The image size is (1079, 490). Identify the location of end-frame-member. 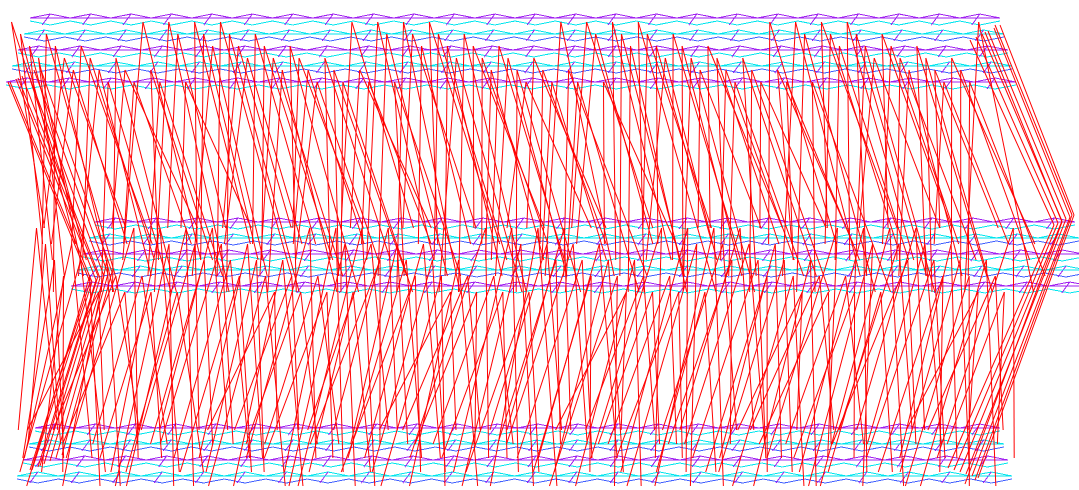
(1012, 132).